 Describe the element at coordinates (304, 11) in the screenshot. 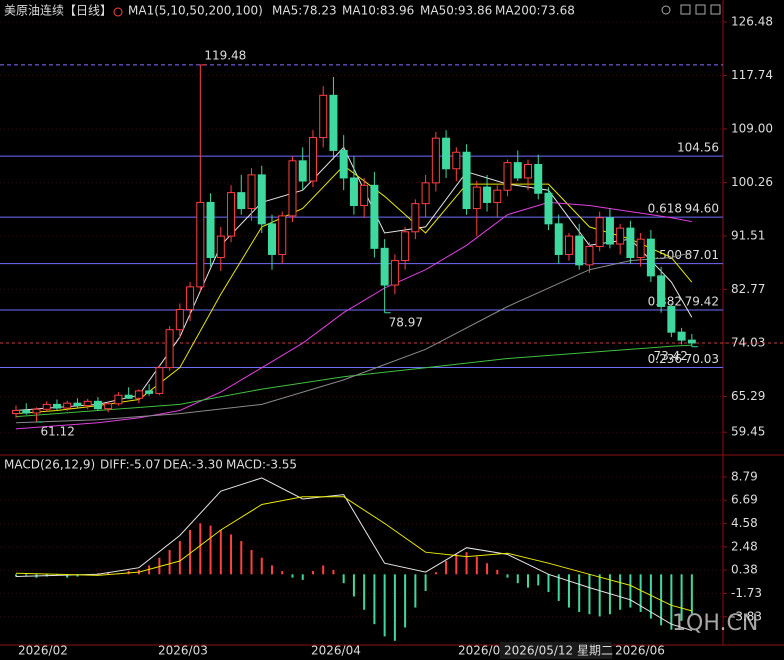

I see `legend-entry: MA5:78.23` at that location.